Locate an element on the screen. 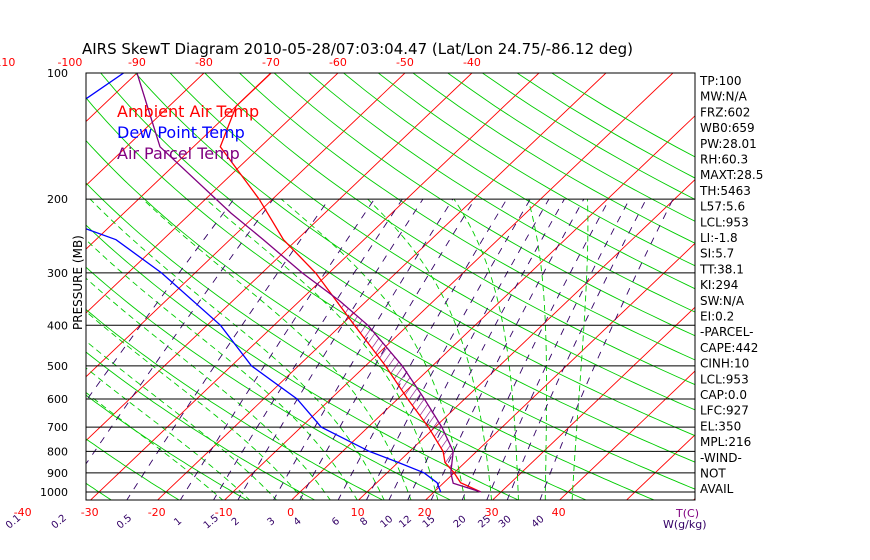  index-entry: CAPE:442 is located at coordinates (729, 348).